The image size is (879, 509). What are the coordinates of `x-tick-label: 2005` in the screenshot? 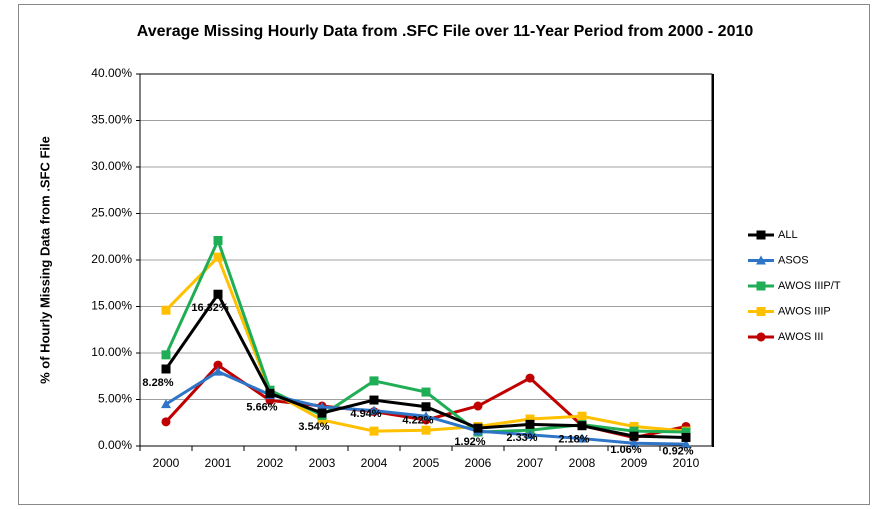 It's located at (426, 463).